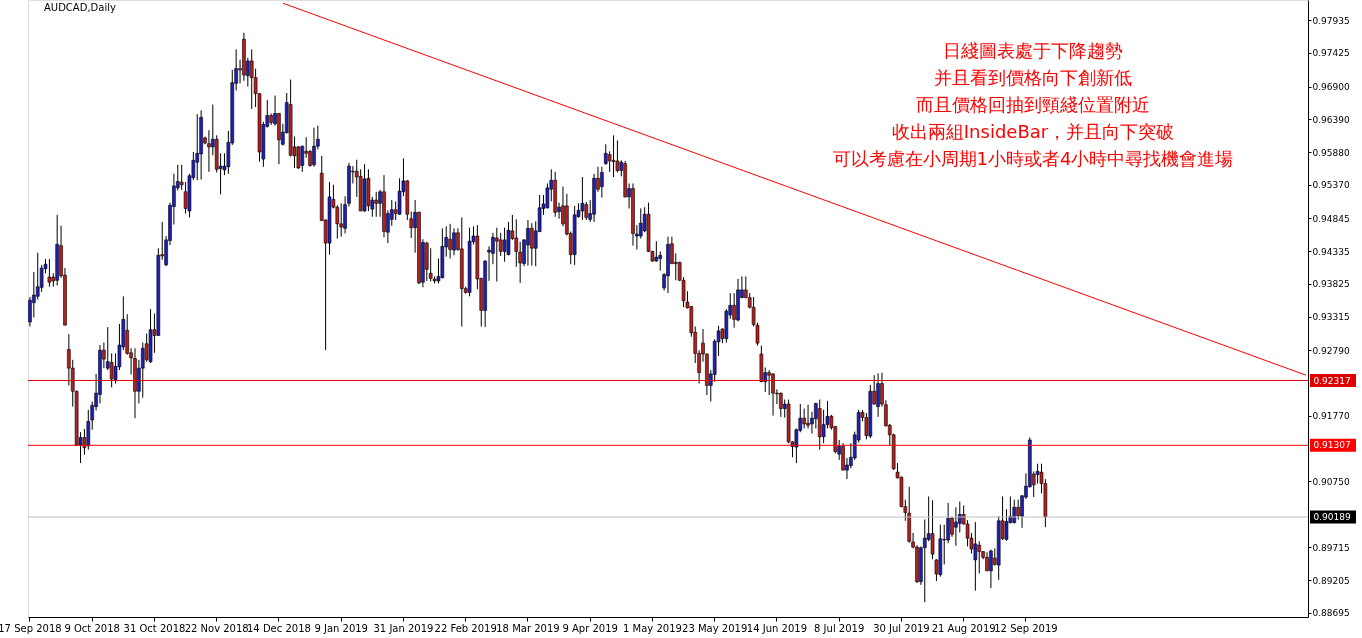 The image size is (1362, 638). I want to click on x-tick-label: 8 Jul 2019, so click(839, 628).